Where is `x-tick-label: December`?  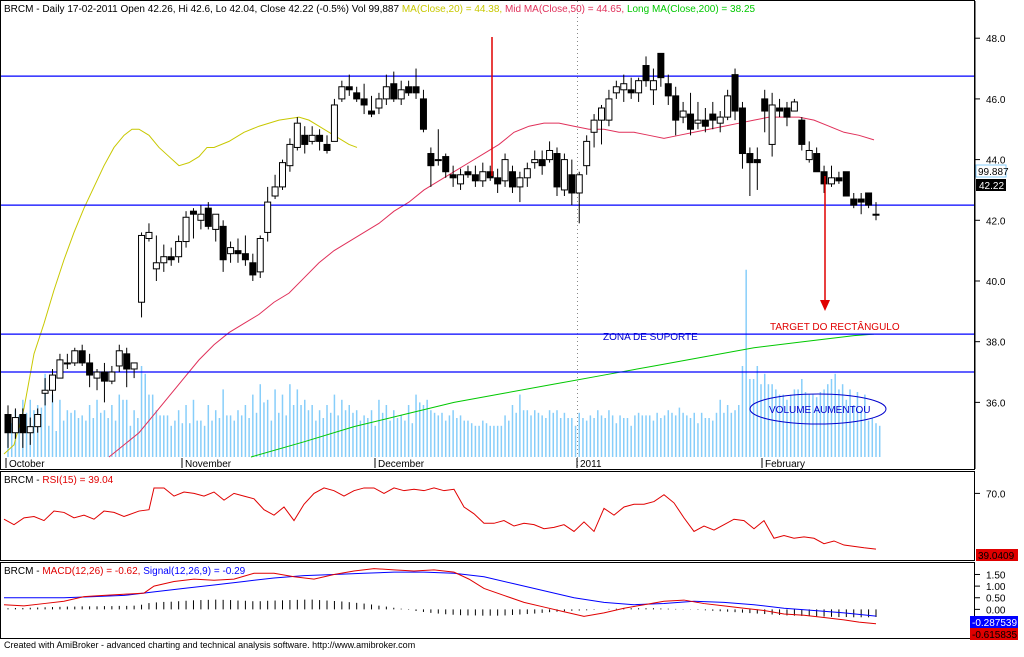 x-tick-label: December is located at coordinates (401, 464).